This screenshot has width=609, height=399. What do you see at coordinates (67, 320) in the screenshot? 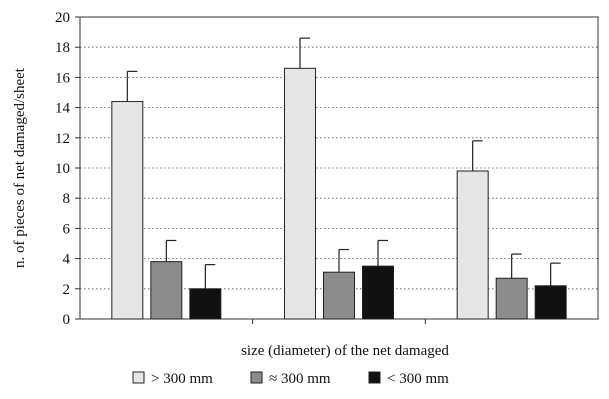
I see `y-tick-label: 0` at bounding box center [67, 320].